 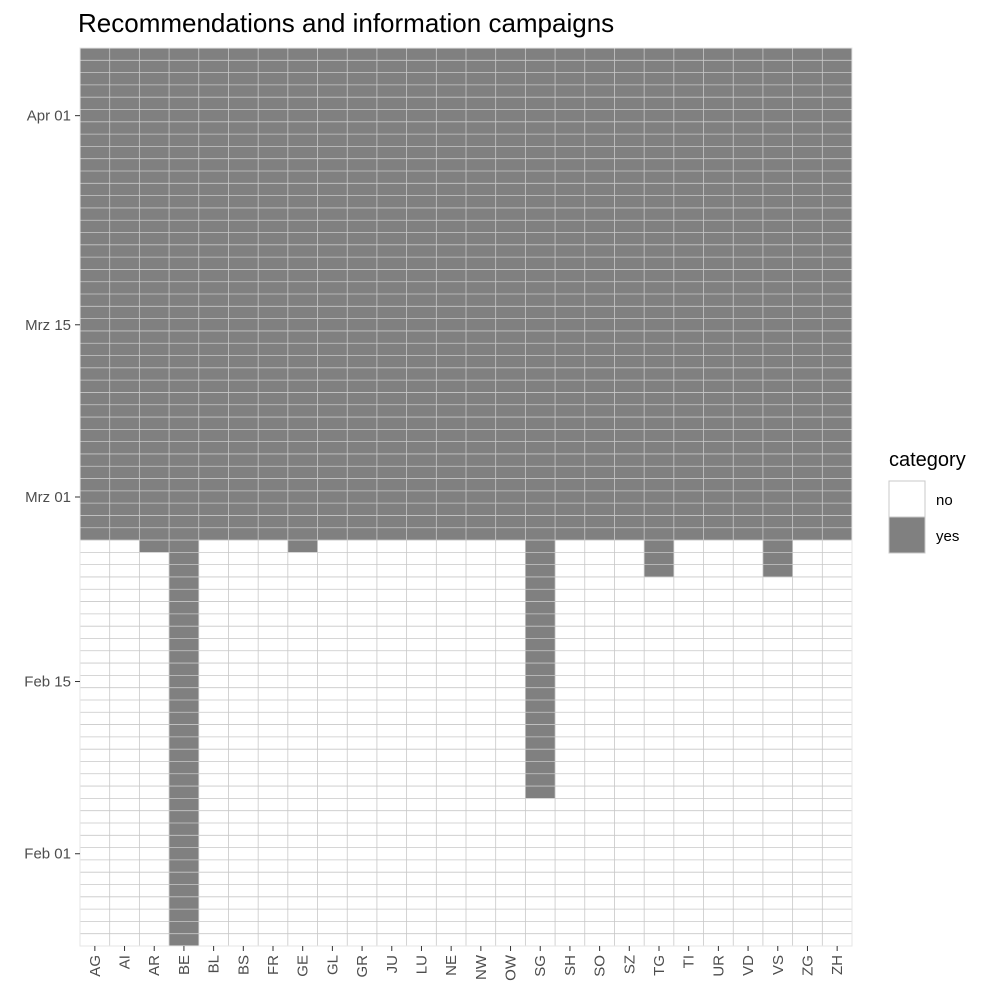 What do you see at coordinates (184, 497) in the screenshot?
I see `yes-bar-be` at bounding box center [184, 497].